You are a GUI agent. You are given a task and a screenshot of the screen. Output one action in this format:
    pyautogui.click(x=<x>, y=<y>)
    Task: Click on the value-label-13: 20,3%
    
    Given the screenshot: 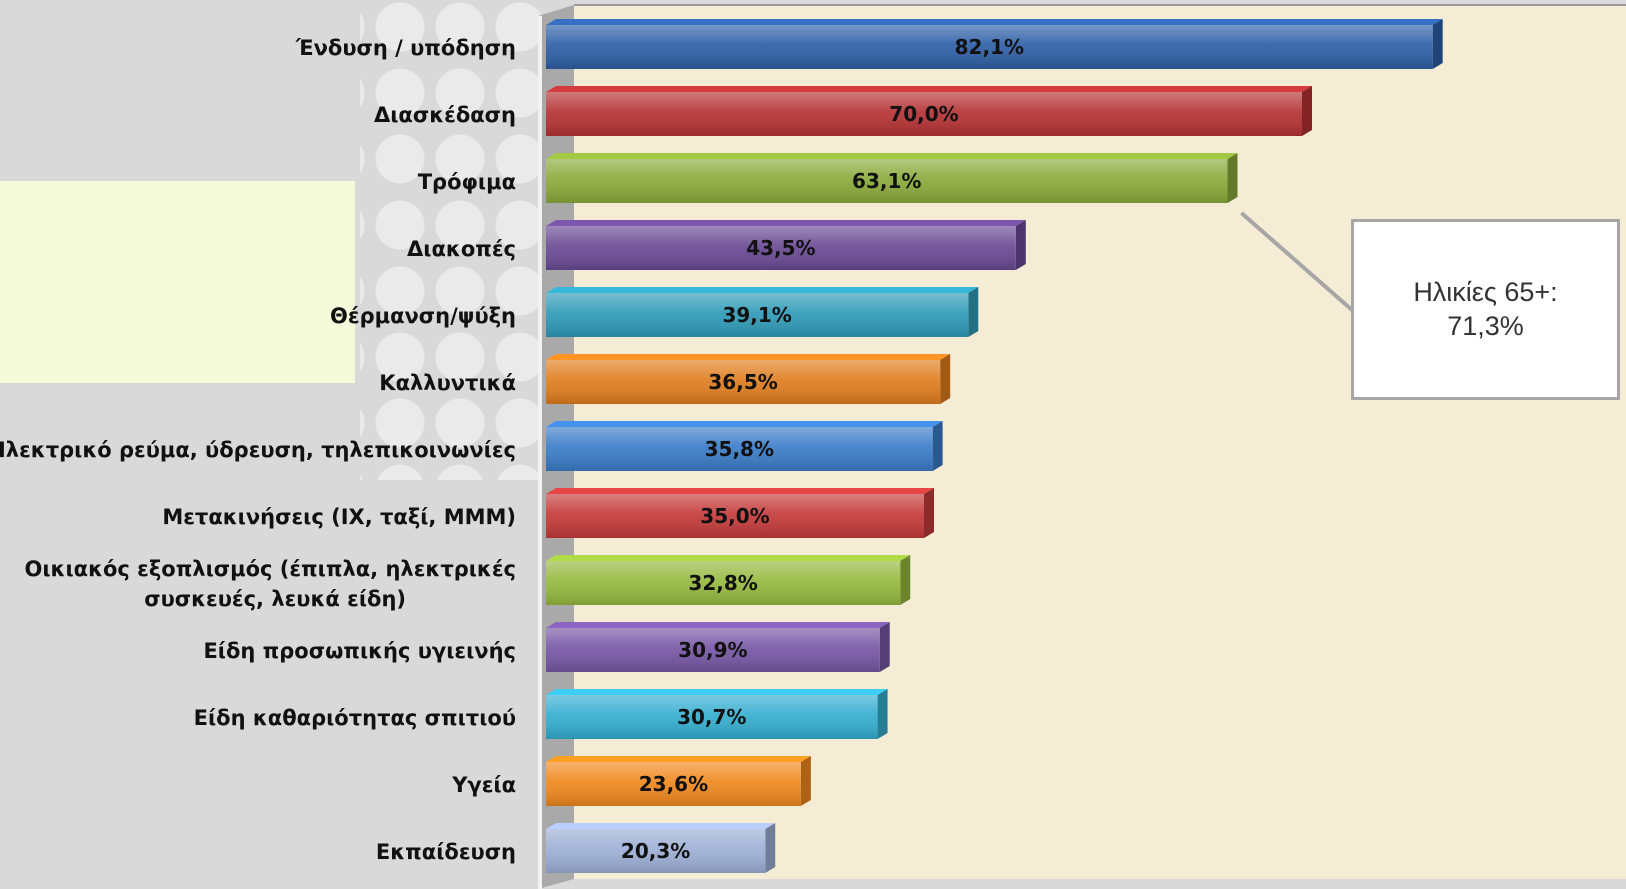 What is the action you would take?
    pyautogui.click(x=655, y=851)
    